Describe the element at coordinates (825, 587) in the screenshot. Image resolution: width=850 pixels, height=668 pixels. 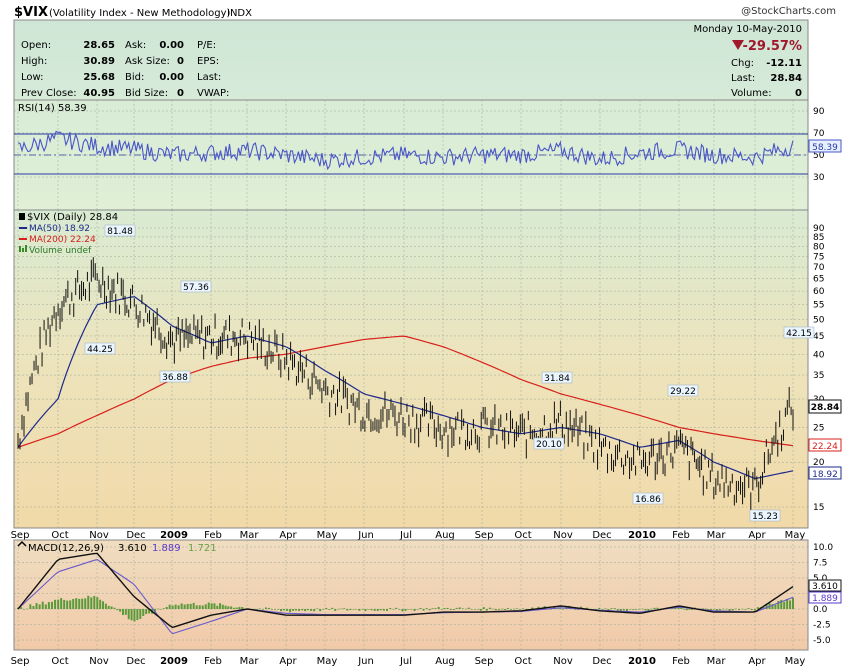
I see `macd-tag1: 3.610` at that location.